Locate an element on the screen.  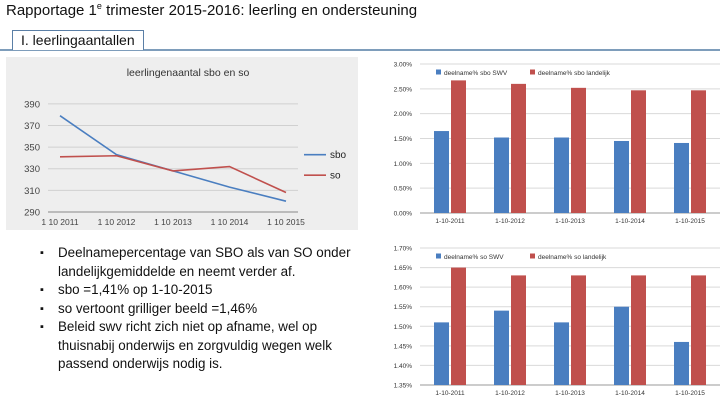
line-chart-y-tick: 350 is located at coordinates (32, 148).